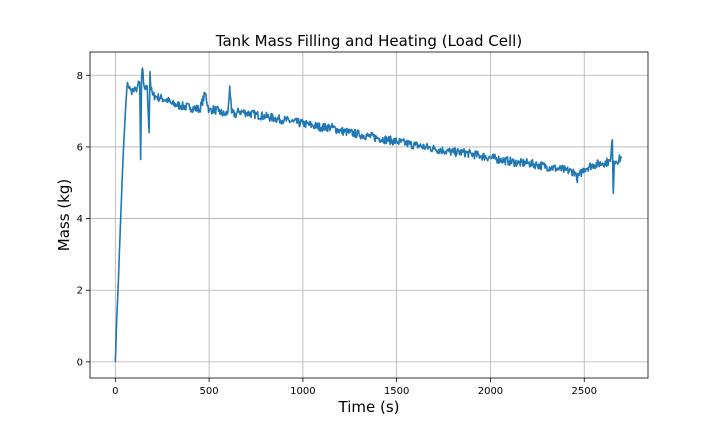 Image resolution: width=720 pixels, height=437 pixels. What do you see at coordinates (80, 147) in the screenshot?
I see `y-tick-label: 6` at bounding box center [80, 147].